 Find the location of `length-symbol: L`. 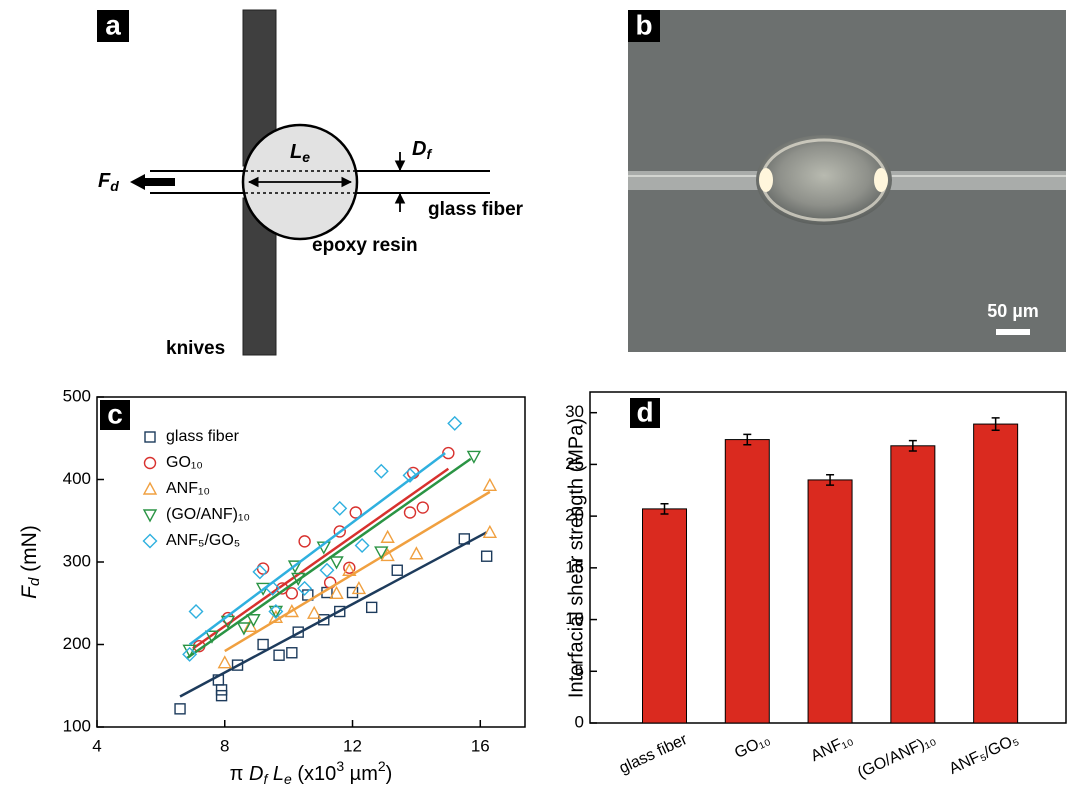

length-symbol: L is located at coordinates (296, 152).